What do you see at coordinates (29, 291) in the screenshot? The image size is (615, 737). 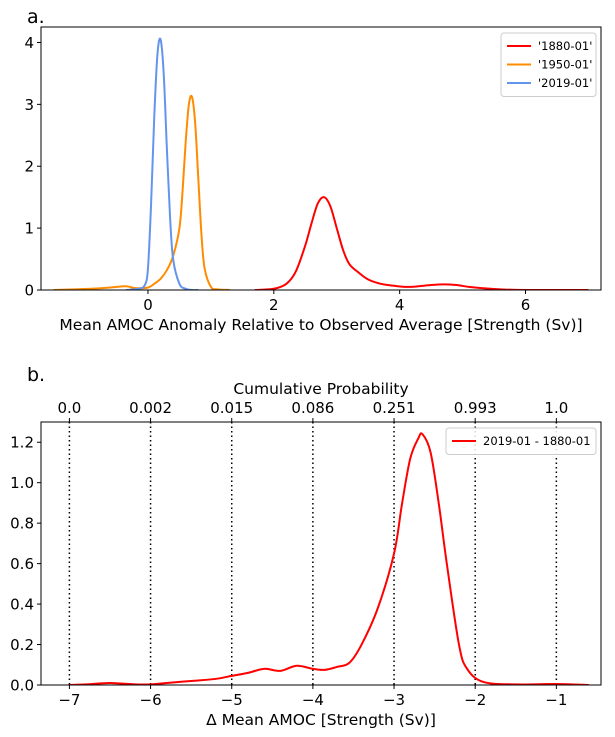 I see `y-tick-label: 0` at bounding box center [29, 291].